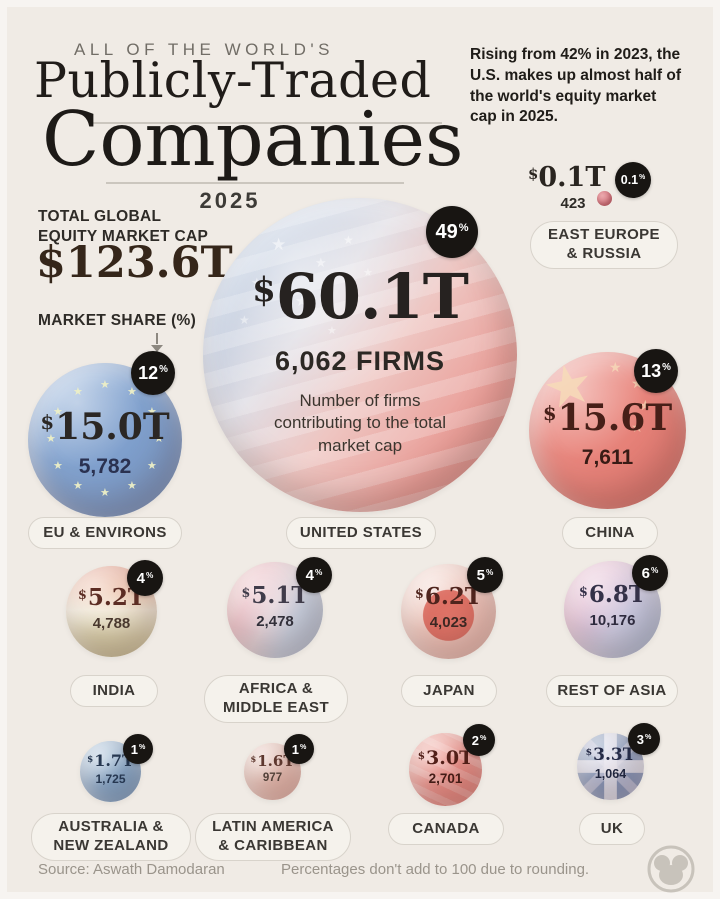 Image resolution: width=720 pixels, height=899 pixels. What do you see at coordinates (610, 774) in the screenshot?
I see `uk-firm-count: 1,064` at bounding box center [610, 774].